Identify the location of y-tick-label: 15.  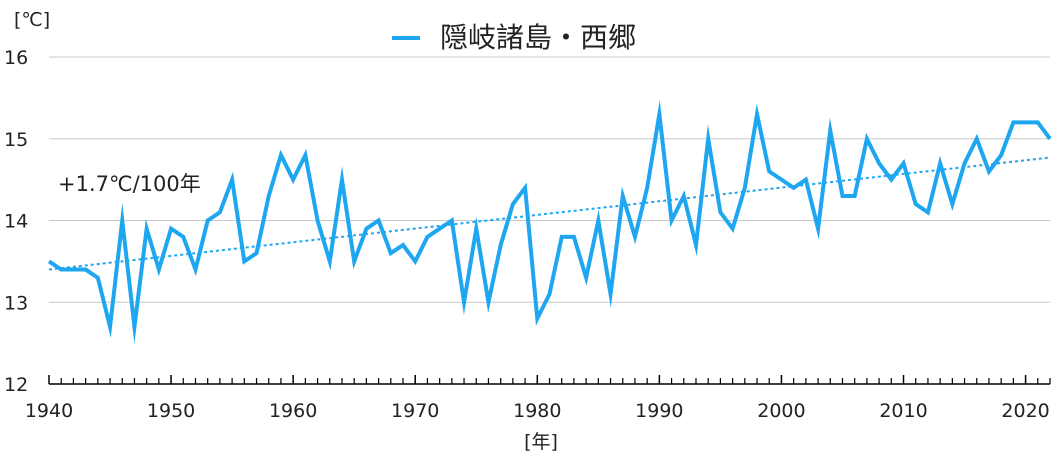
(16, 140).